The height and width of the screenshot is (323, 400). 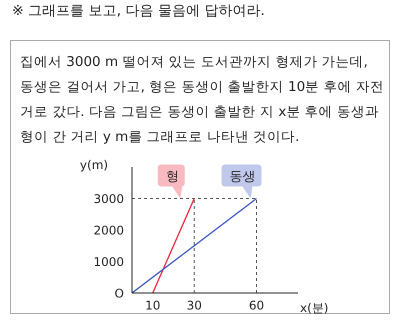 I want to click on series-label: 동생, so click(x=243, y=177).